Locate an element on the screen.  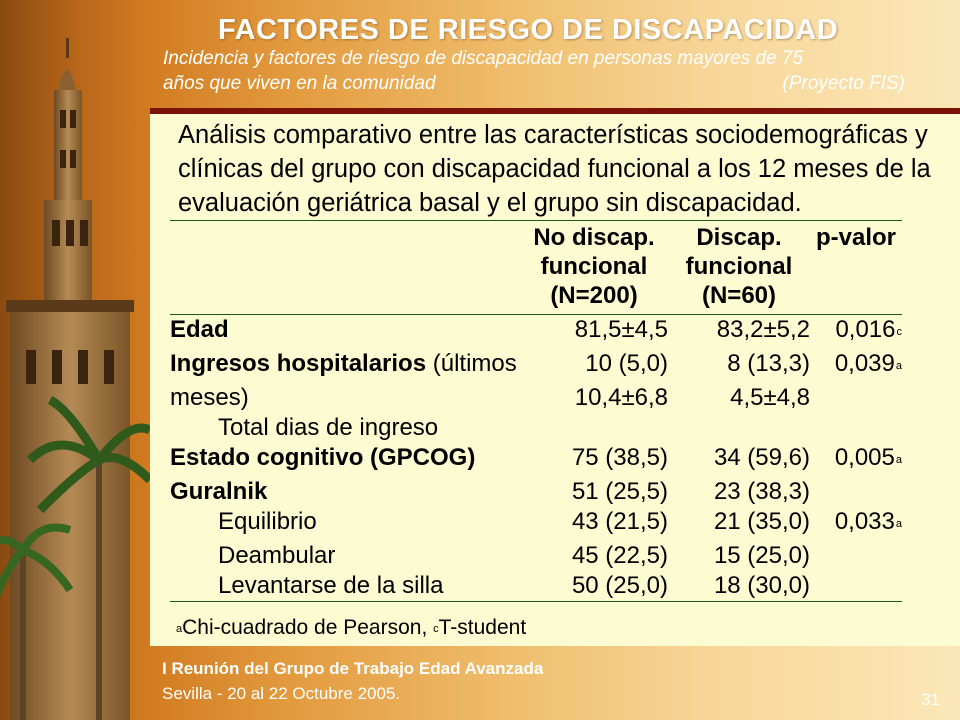
cell-discap: 4,5±4,8 is located at coordinates (770, 397).